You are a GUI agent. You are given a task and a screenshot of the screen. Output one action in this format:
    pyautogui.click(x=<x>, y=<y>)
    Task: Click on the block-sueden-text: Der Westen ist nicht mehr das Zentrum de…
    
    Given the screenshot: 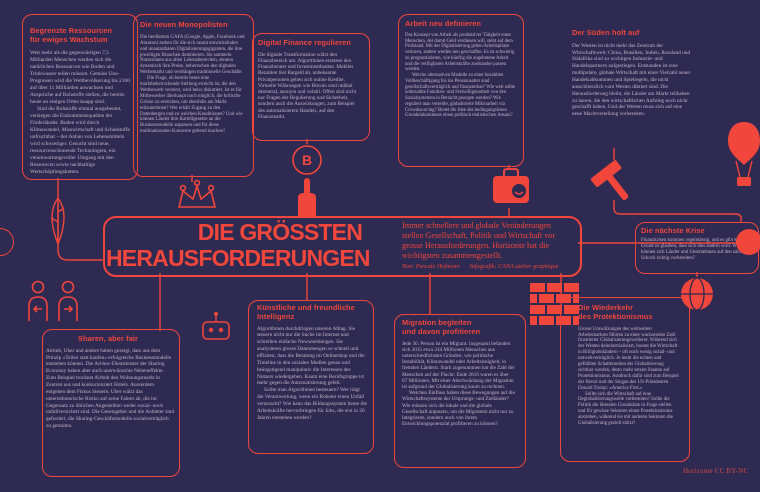 What is the action you would take?
    pyautogui.click(x=631, y=80)
    